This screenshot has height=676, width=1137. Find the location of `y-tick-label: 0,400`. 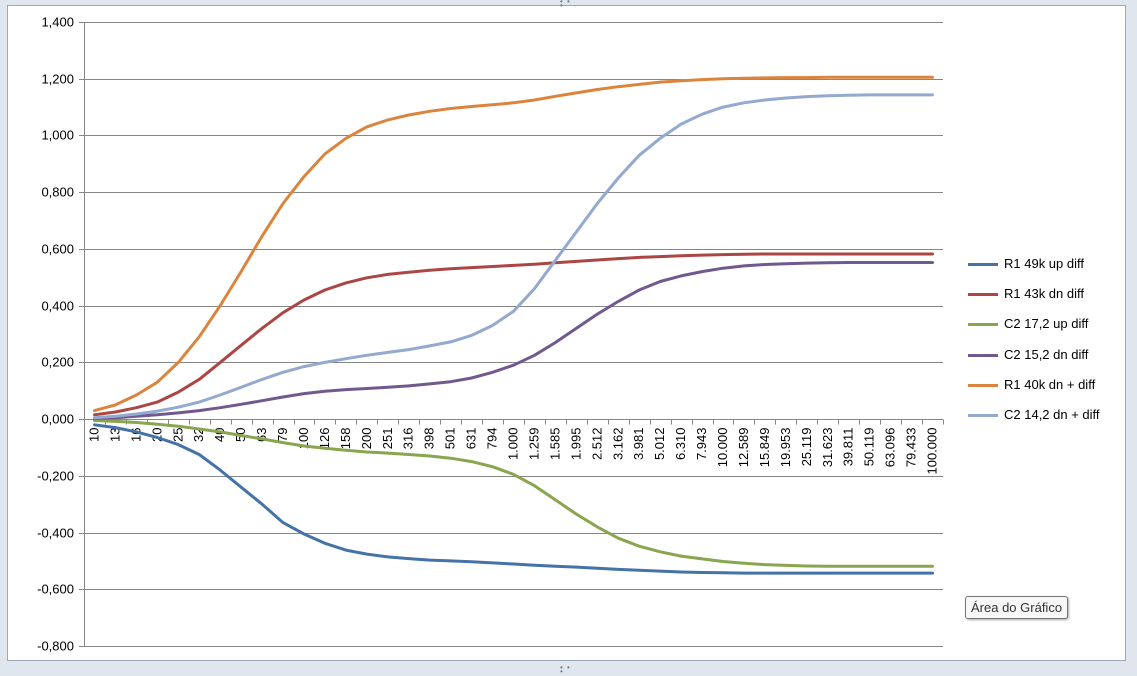

y-tick-label: 0,400 is located at coordinates (57, 306).